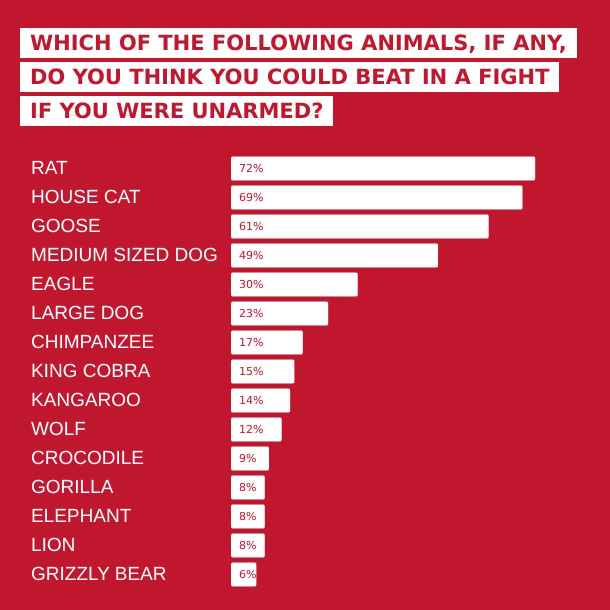 The height and width of the screenshot is (610, 610). What do you see at coordinates (124, 255) in the screenshot?
I see `y-tick-label: MEDIUM SIZED DOG` at bounding box center [124, 255].